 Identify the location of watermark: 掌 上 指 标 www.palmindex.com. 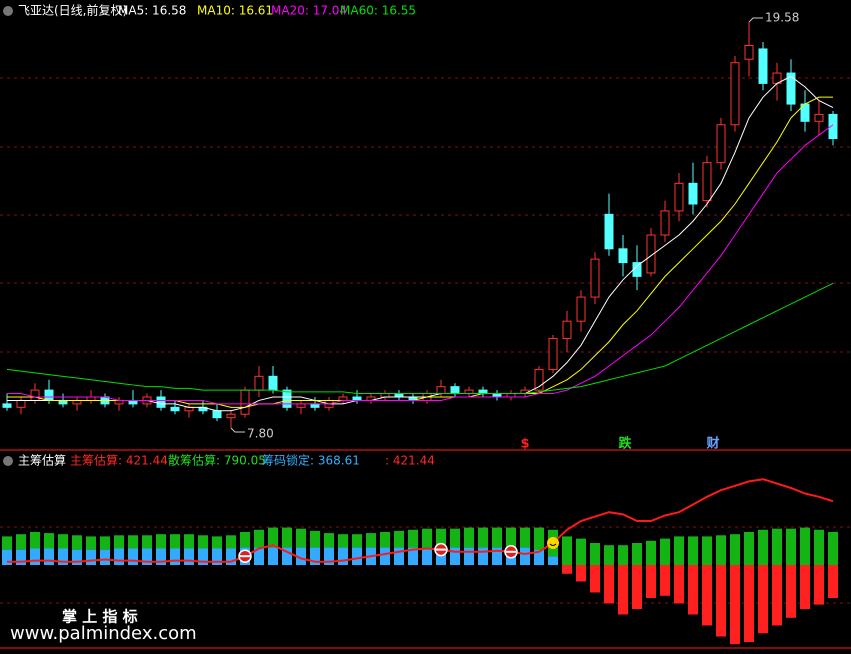
(103, 626).